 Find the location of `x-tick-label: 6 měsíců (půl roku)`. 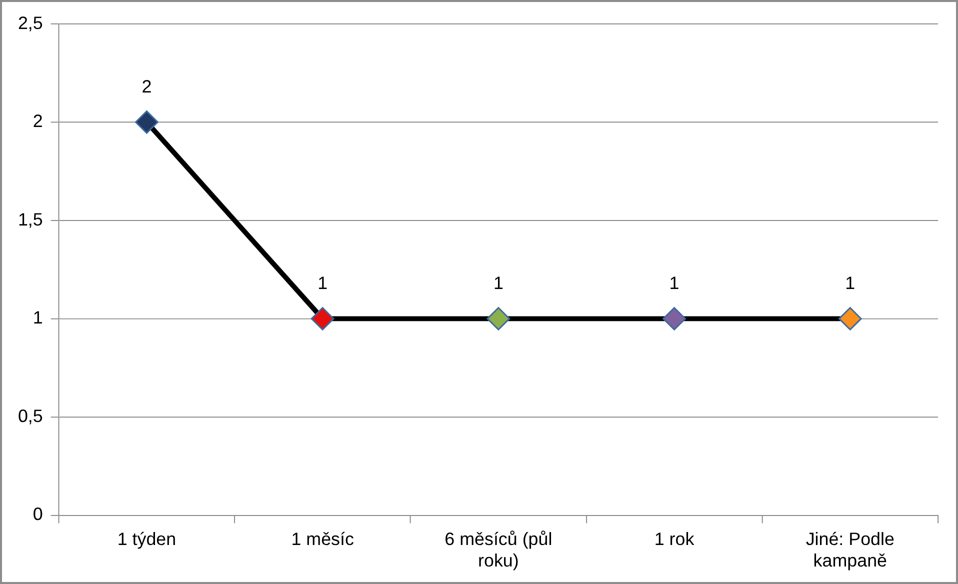

x-tick-label: 6 měsíců (půl roku) is located at coordinates (498, 549).